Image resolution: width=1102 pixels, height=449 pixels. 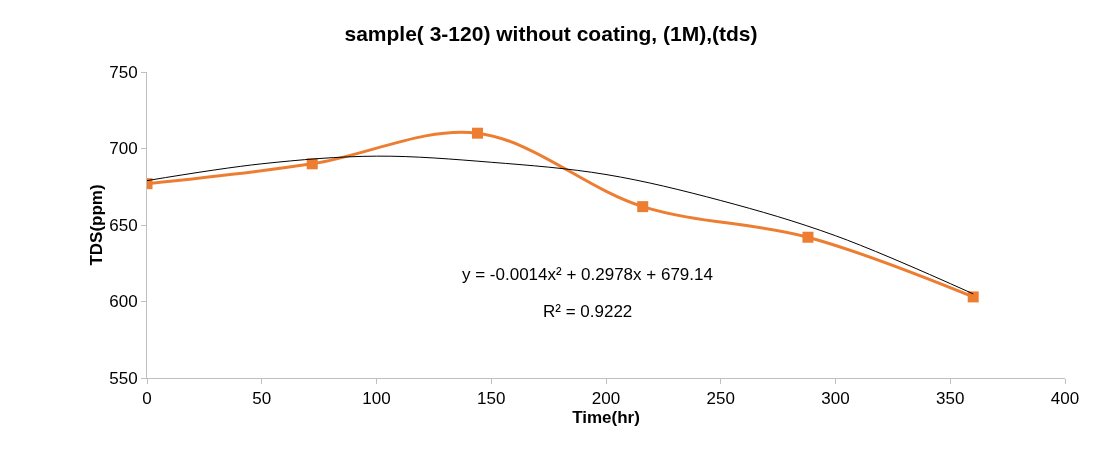 What do you see at coordinates (587, 274) in the screenshot?
I see `annotation: y = -0.0014x² + 0.2978x + 679.14` at bounding box center [587, 274].